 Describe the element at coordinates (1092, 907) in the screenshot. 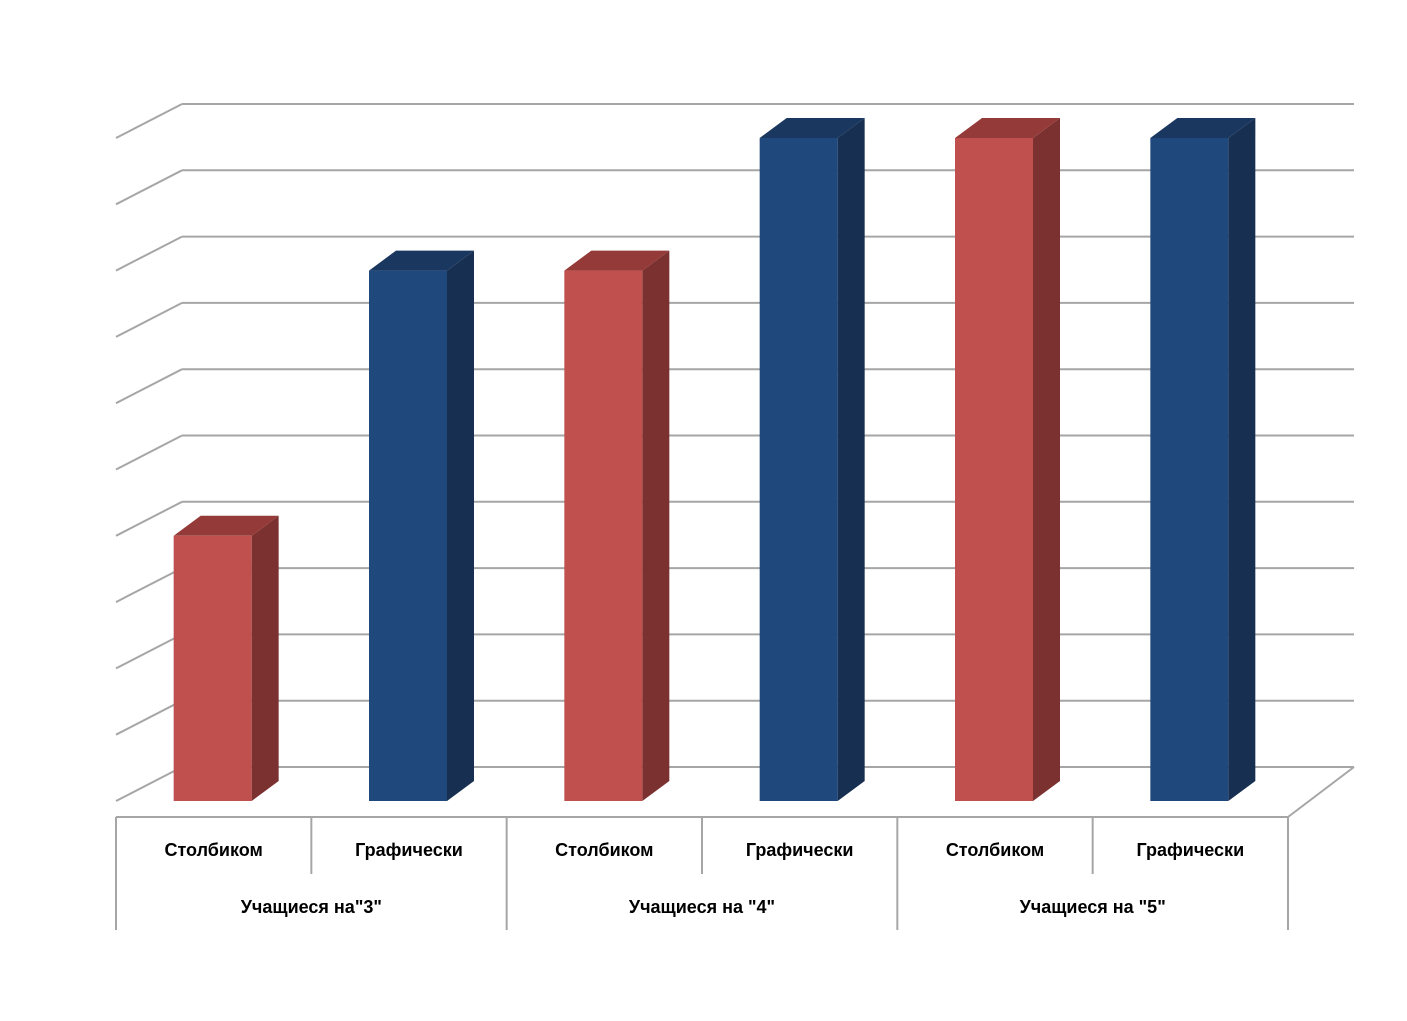

I see `group-category-label: Учащиеся на "5"` at that location.